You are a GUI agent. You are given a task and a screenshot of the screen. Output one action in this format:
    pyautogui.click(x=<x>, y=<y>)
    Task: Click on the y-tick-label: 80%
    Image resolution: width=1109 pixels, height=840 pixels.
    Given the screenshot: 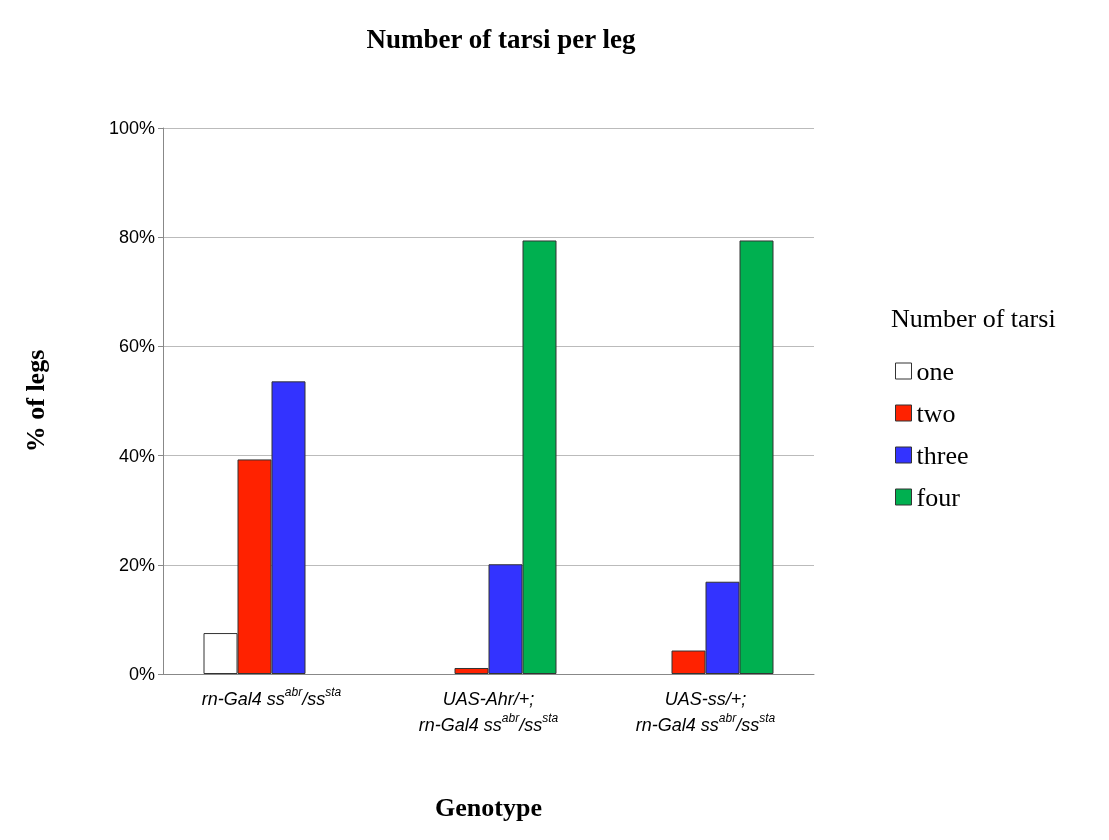 What is the action you would take?
    pyautogui.click(x=136, y=237)
    